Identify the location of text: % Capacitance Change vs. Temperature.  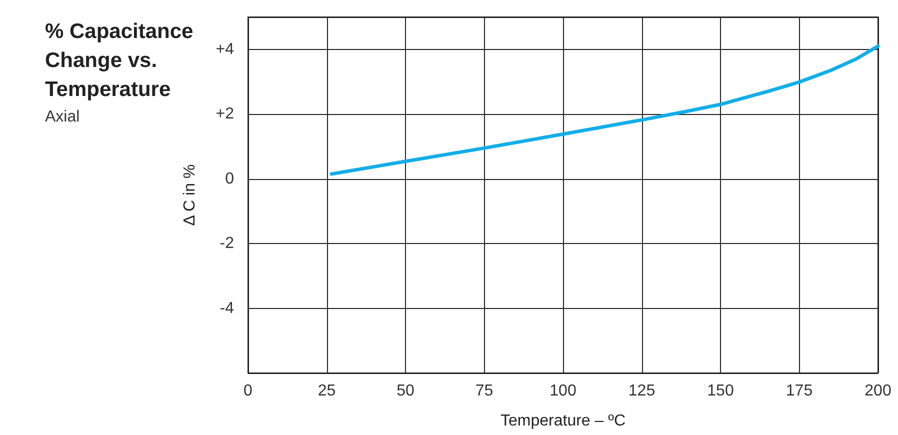
(119, 60).